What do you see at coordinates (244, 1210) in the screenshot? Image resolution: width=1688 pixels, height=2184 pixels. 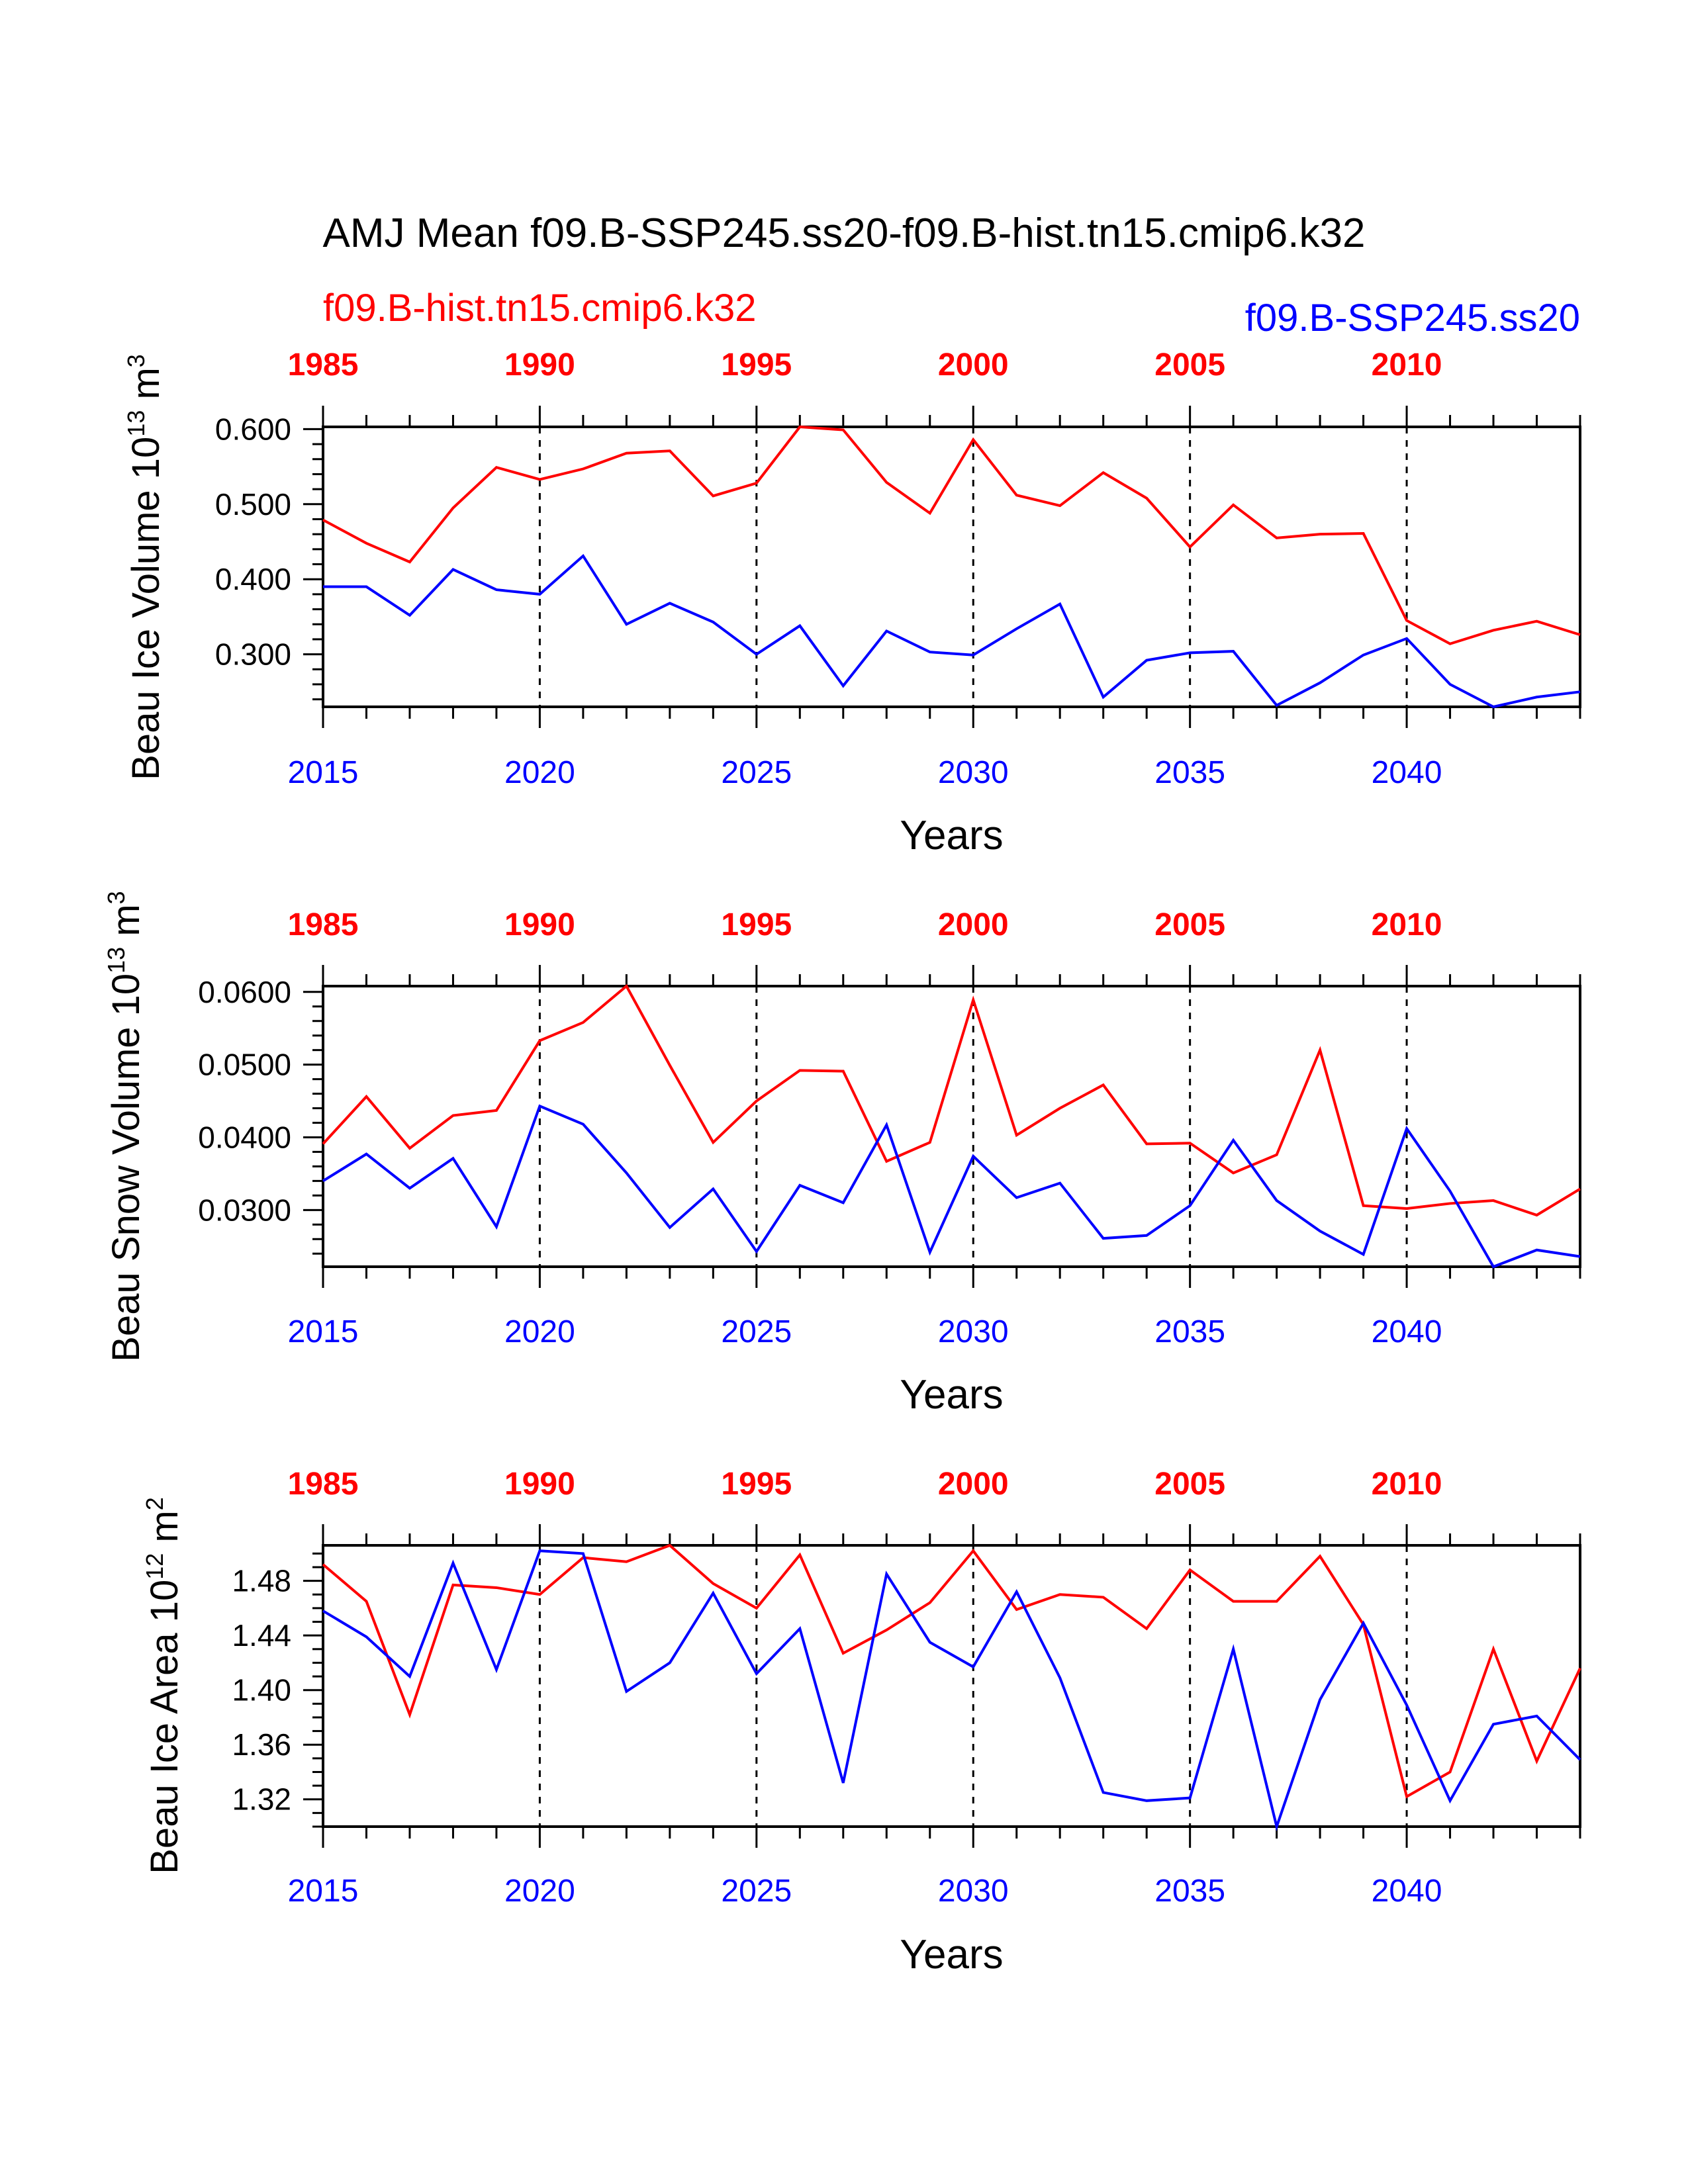 I see `y-tick-label: 0.0300` at bounding box center [244, 1210].